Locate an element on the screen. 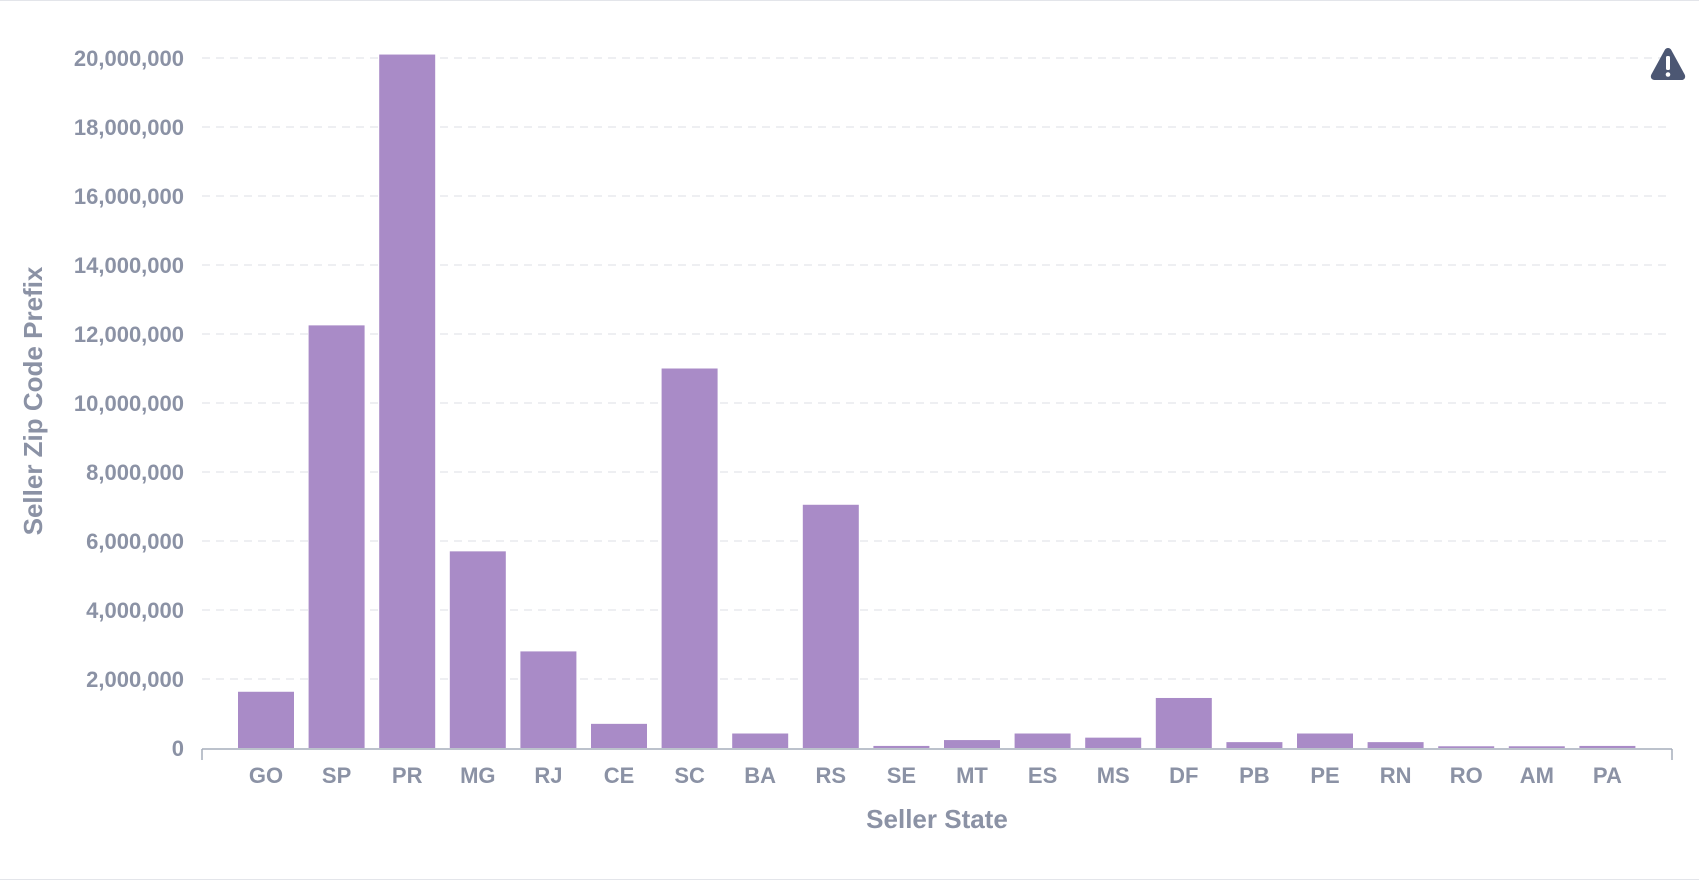 Image resolution: width=1699 pixels, height=880 pixels. bar-es is located at coordinates (1042, 740).